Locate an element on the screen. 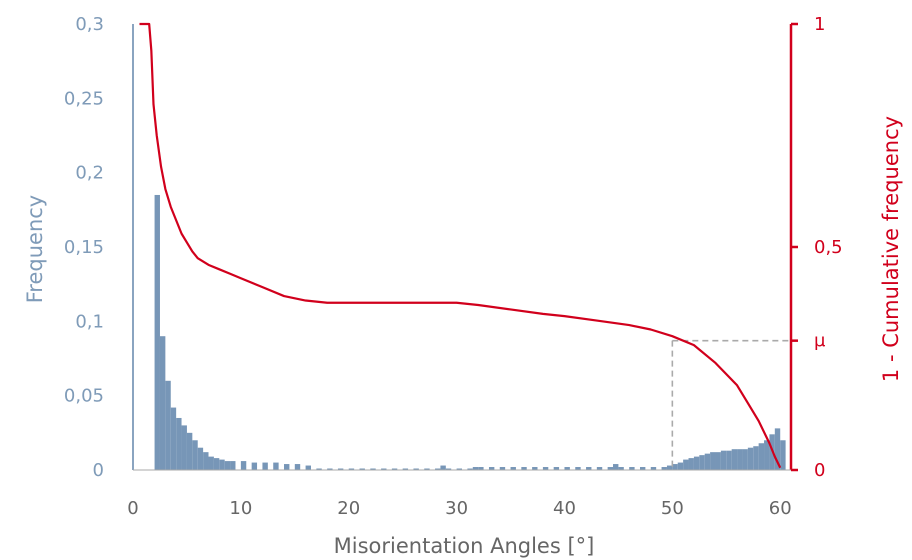  left-y-tick-label: 0,3 is located at coordinates (89, 24).